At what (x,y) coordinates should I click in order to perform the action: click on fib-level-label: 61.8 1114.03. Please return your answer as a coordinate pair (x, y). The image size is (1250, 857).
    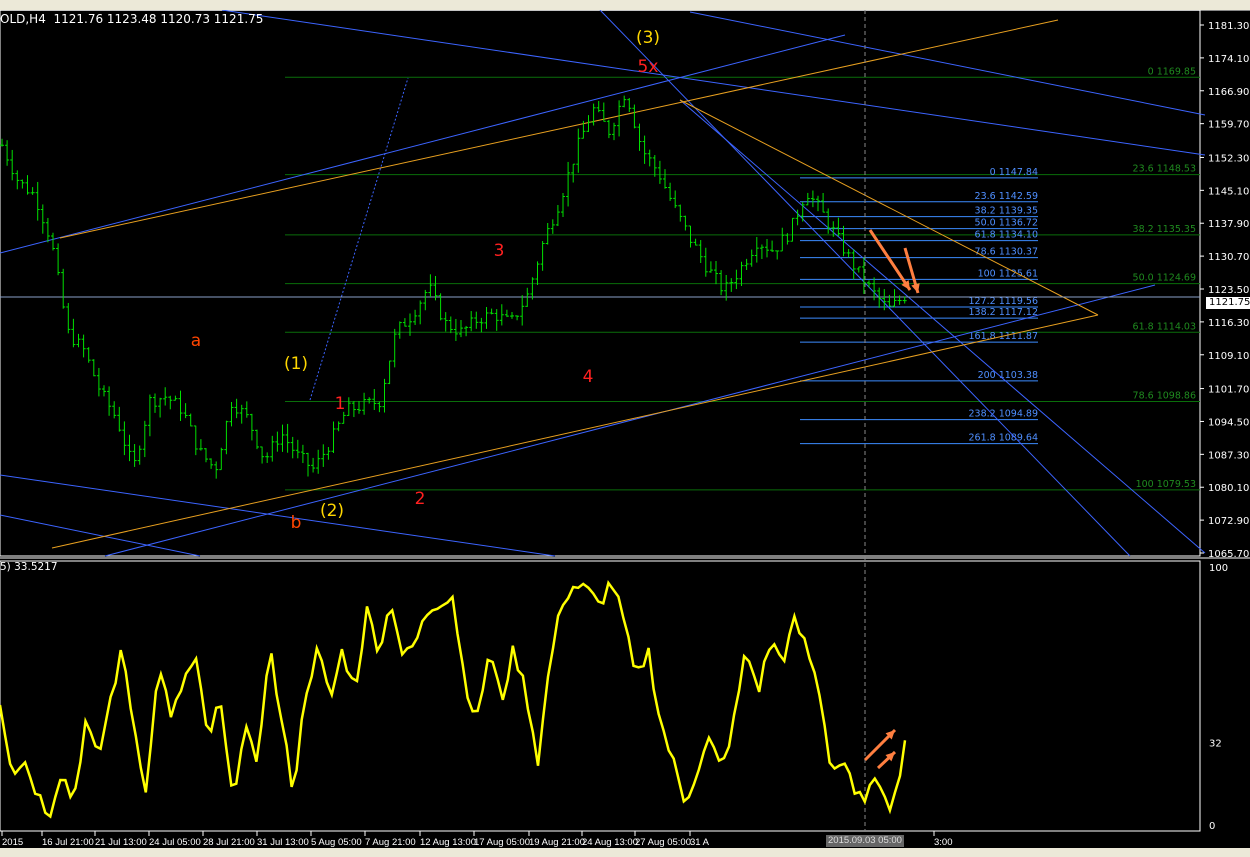
    Looking at the image, I should click on (1164, 326).